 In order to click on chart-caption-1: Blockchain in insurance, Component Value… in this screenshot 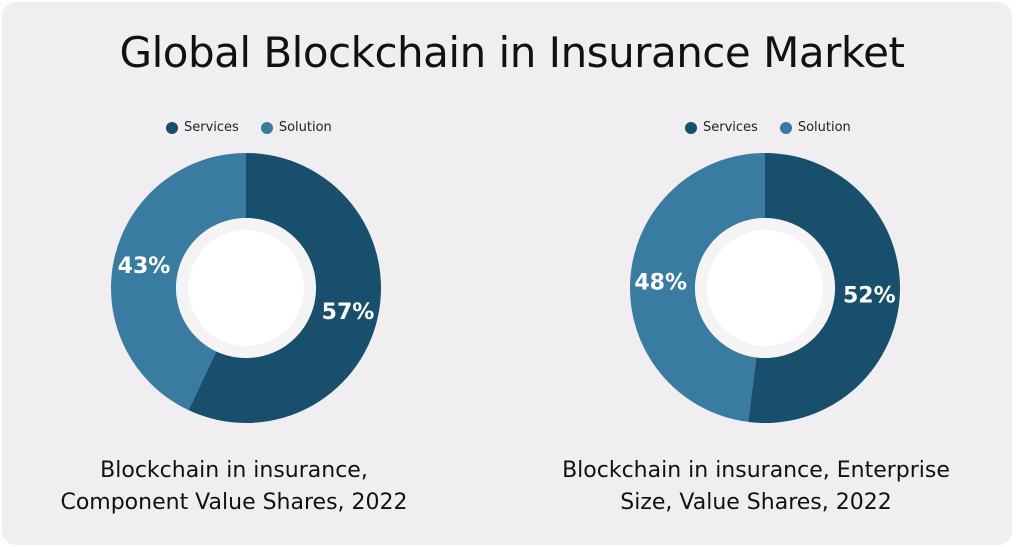, I will do `click(234, 487)`.